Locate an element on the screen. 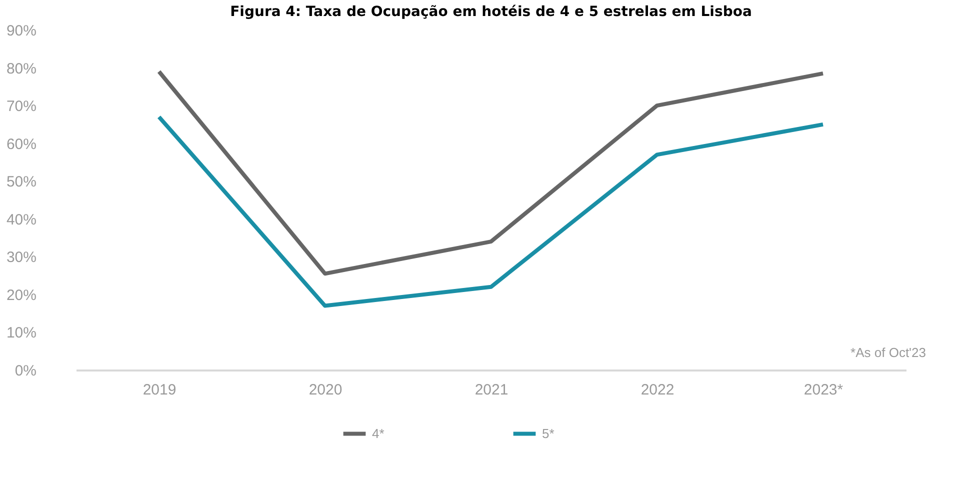 The width and height of the screenshot is (976, 502). x-tick-label: 2019 is located at coordinates (159, 390).